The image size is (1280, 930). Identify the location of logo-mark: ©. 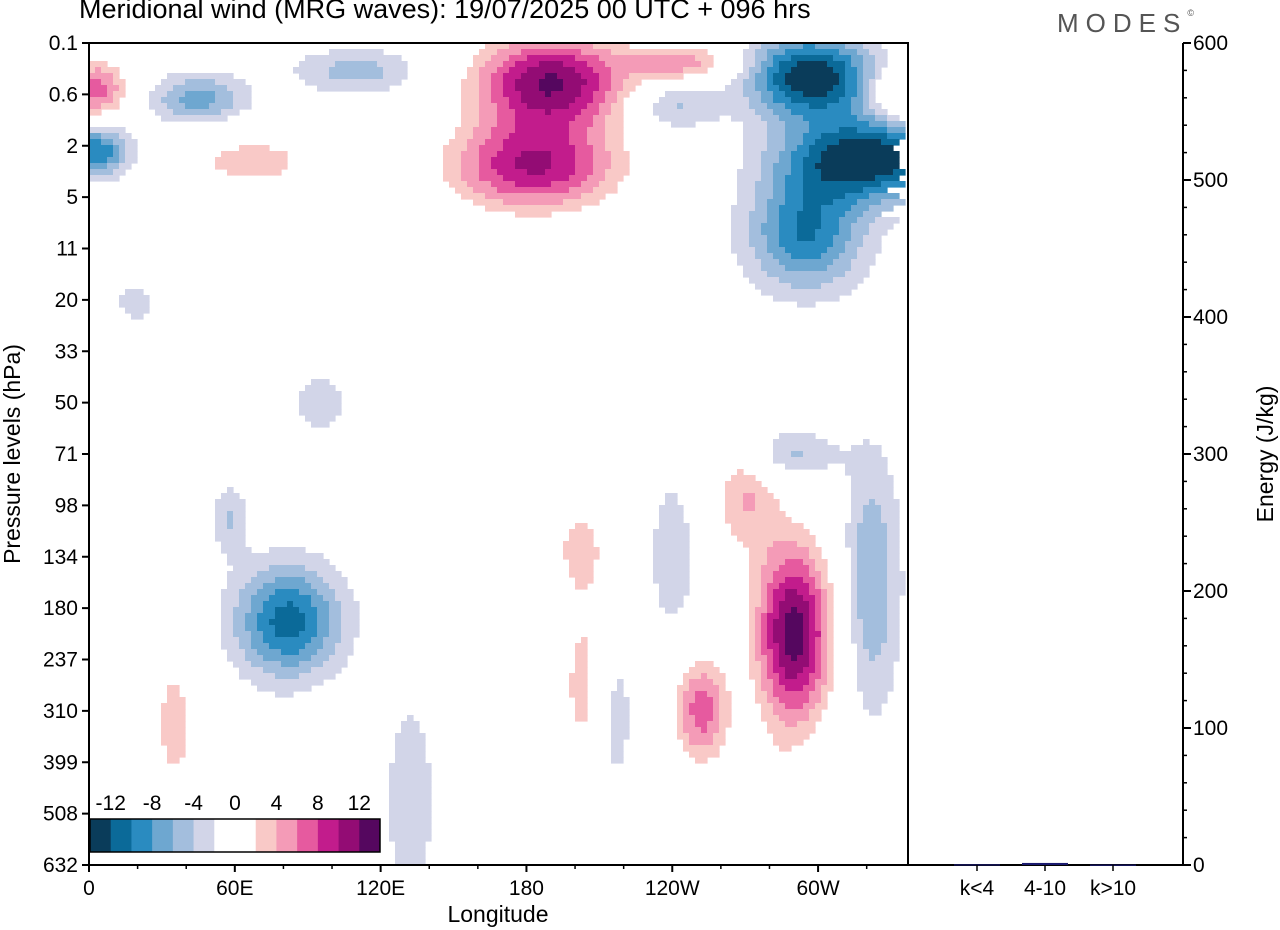
(1190, 13).